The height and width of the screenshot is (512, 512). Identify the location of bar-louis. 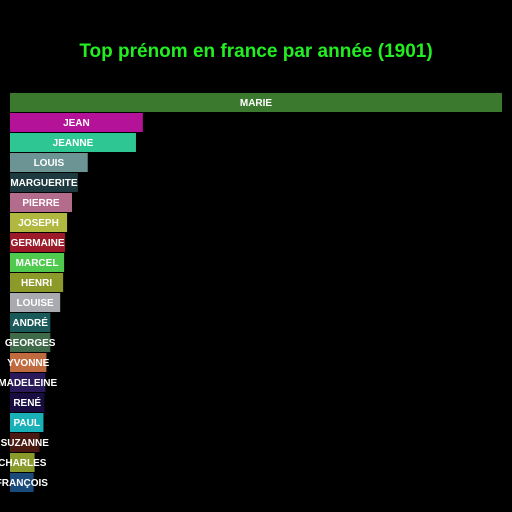
(49, 162).